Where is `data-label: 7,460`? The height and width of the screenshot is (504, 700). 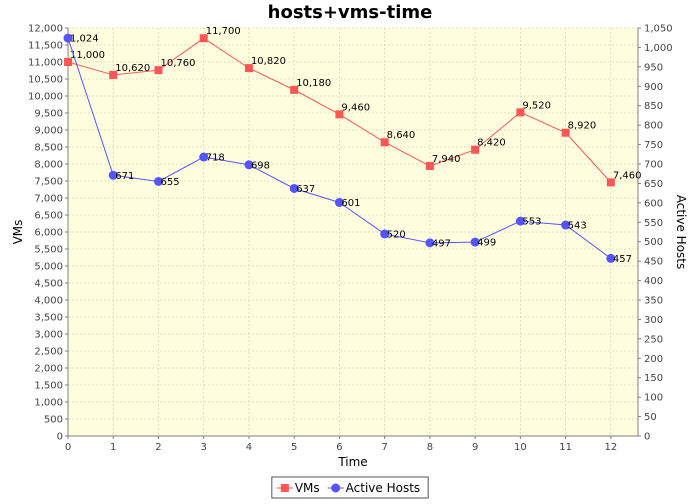 data-label: 7,460 is located at coordinates (627, 175).